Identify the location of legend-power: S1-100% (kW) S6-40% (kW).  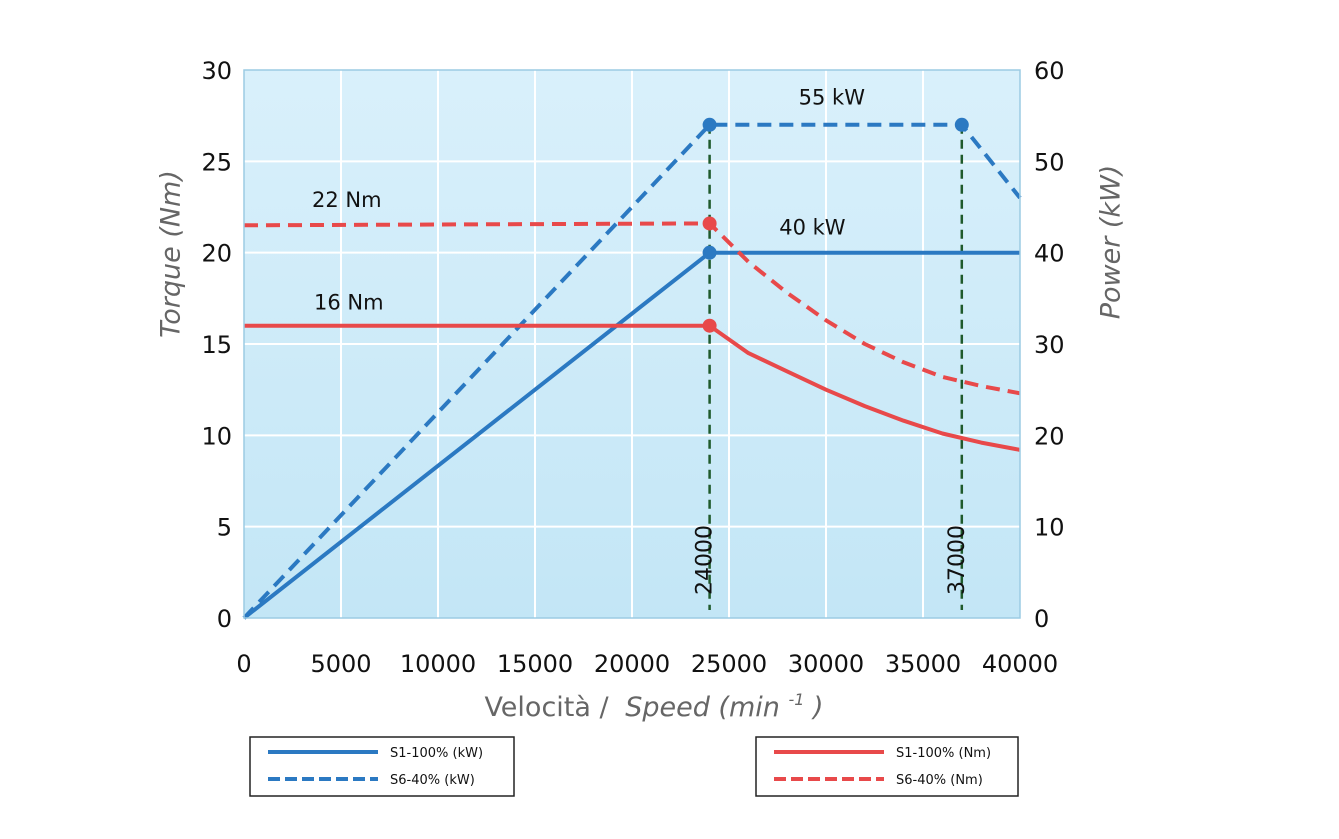
(382, 766).